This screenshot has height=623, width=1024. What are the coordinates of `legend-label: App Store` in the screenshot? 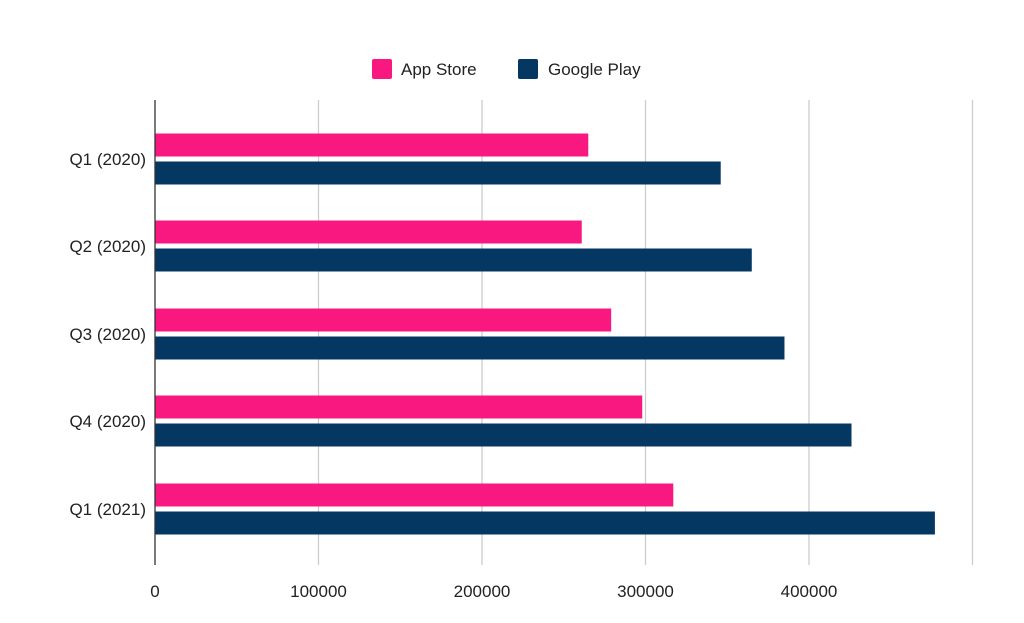 It's located at (439, 69).